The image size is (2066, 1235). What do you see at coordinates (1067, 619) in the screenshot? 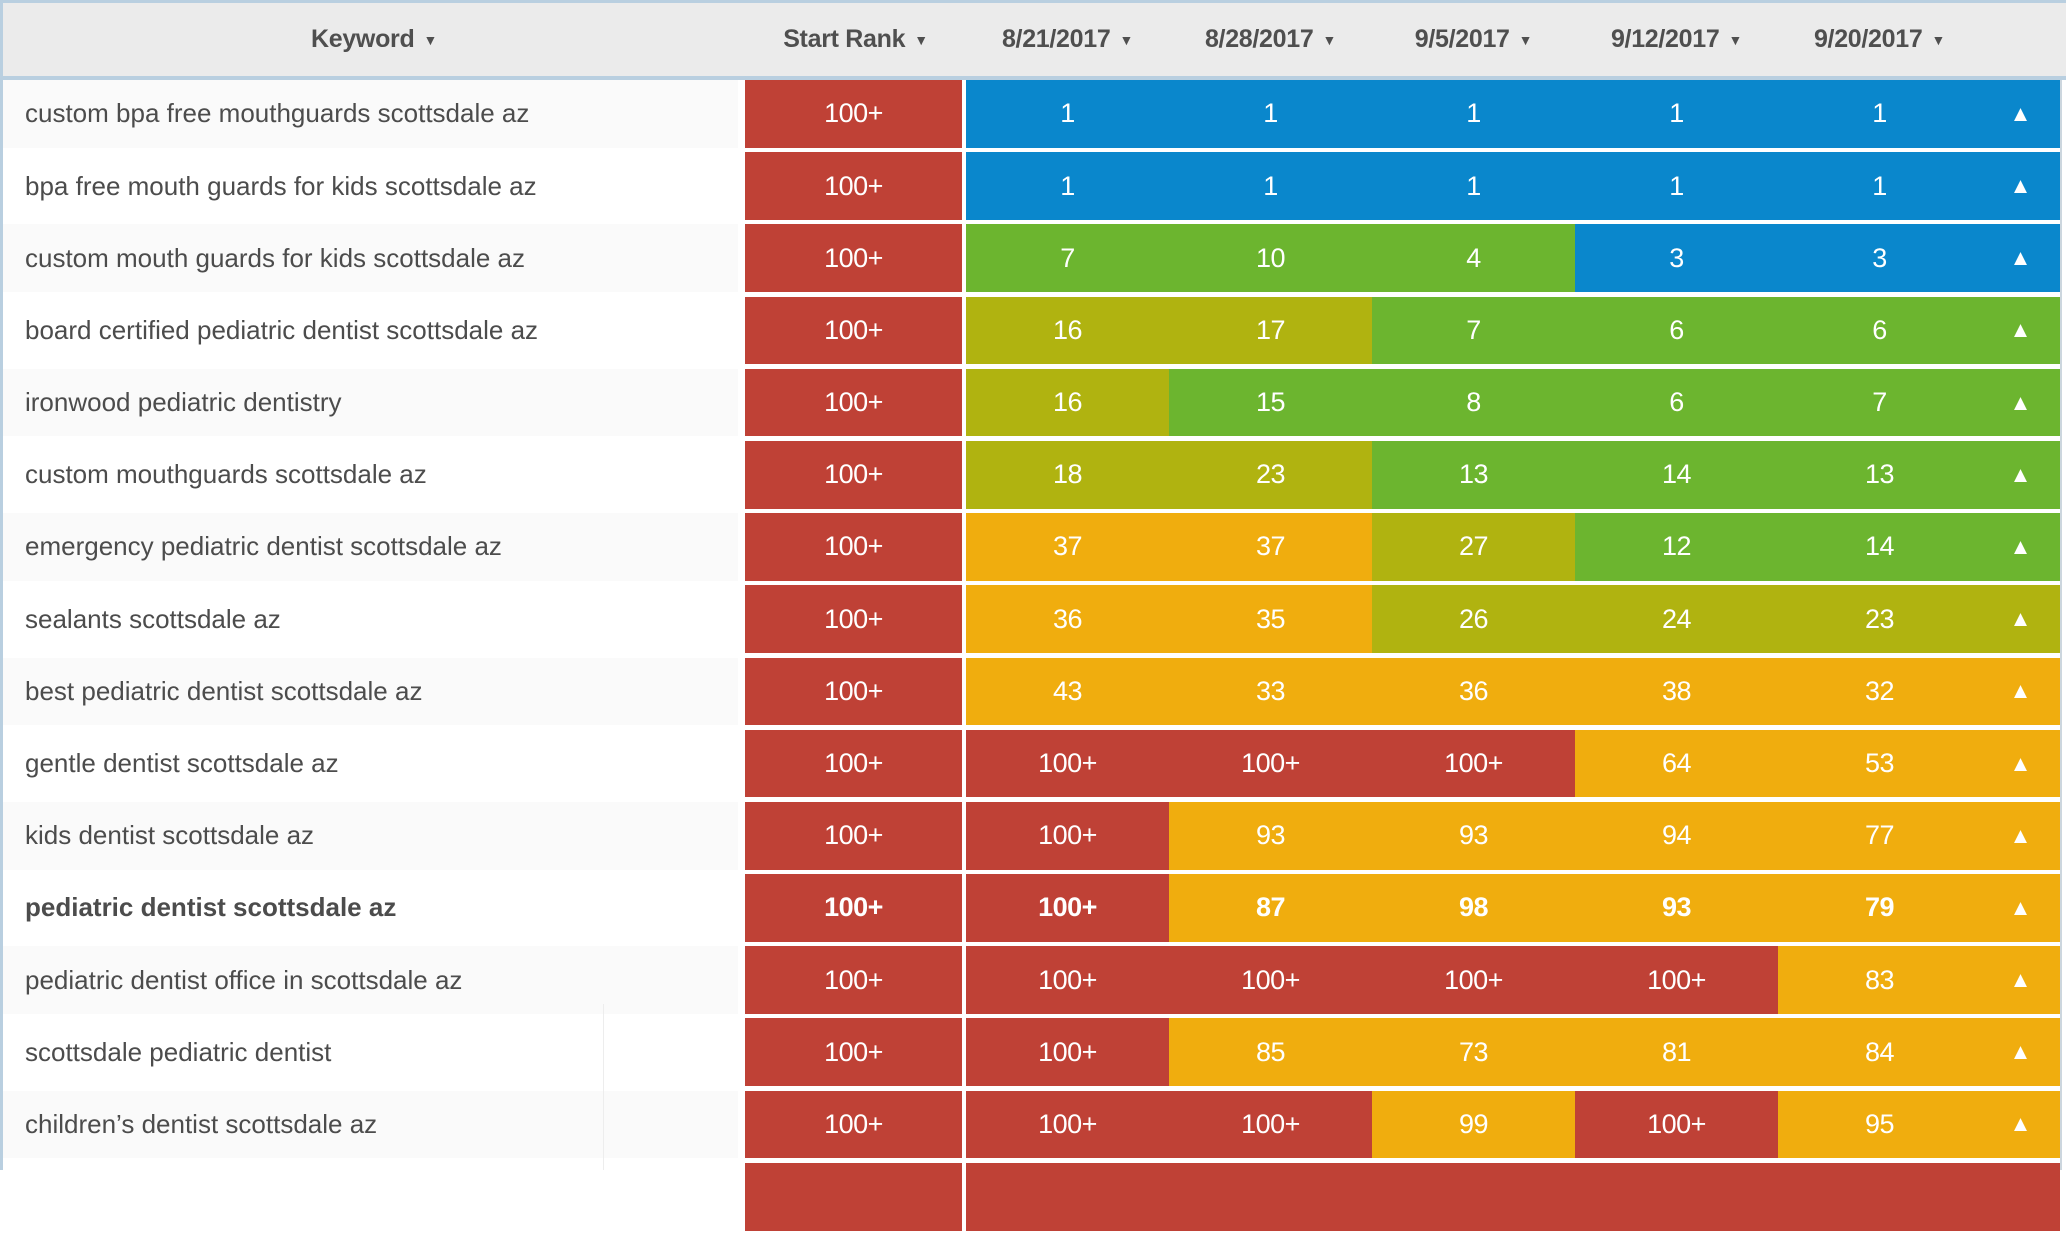
I see `rank-cell: 36` at bounding box center [1067, 619].